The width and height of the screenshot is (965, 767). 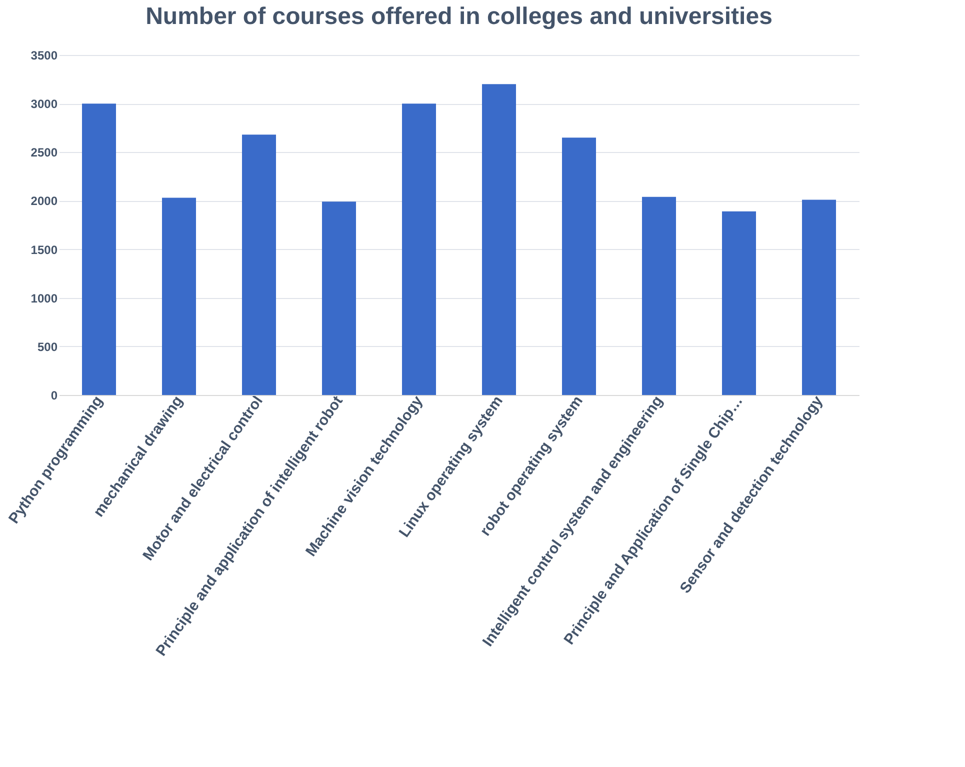 What do you see at coordinates (44, 104) in the screenshot?
I see `y-tick-label: 3000` at bounding box center [44, 104].